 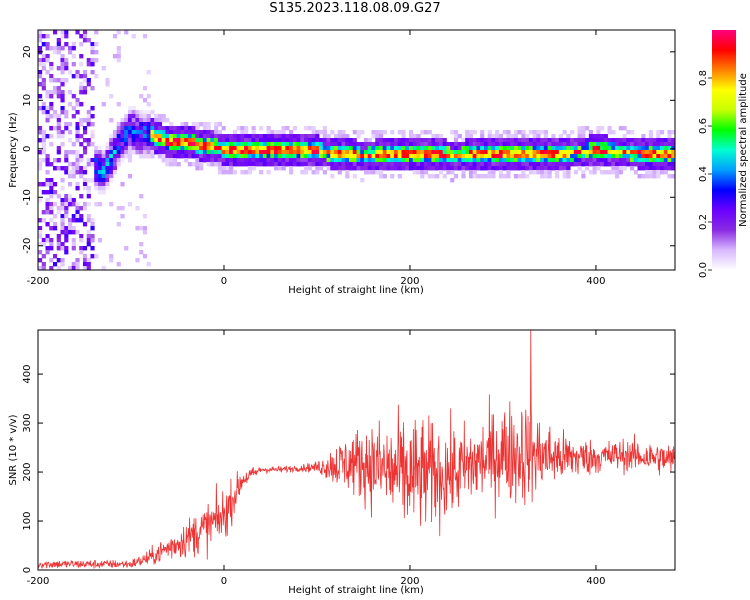 What do you see at coordinates (27, 374) in the screenshot?
I see `snr-y-tick-label: 400` at bounding box center [27, 374].